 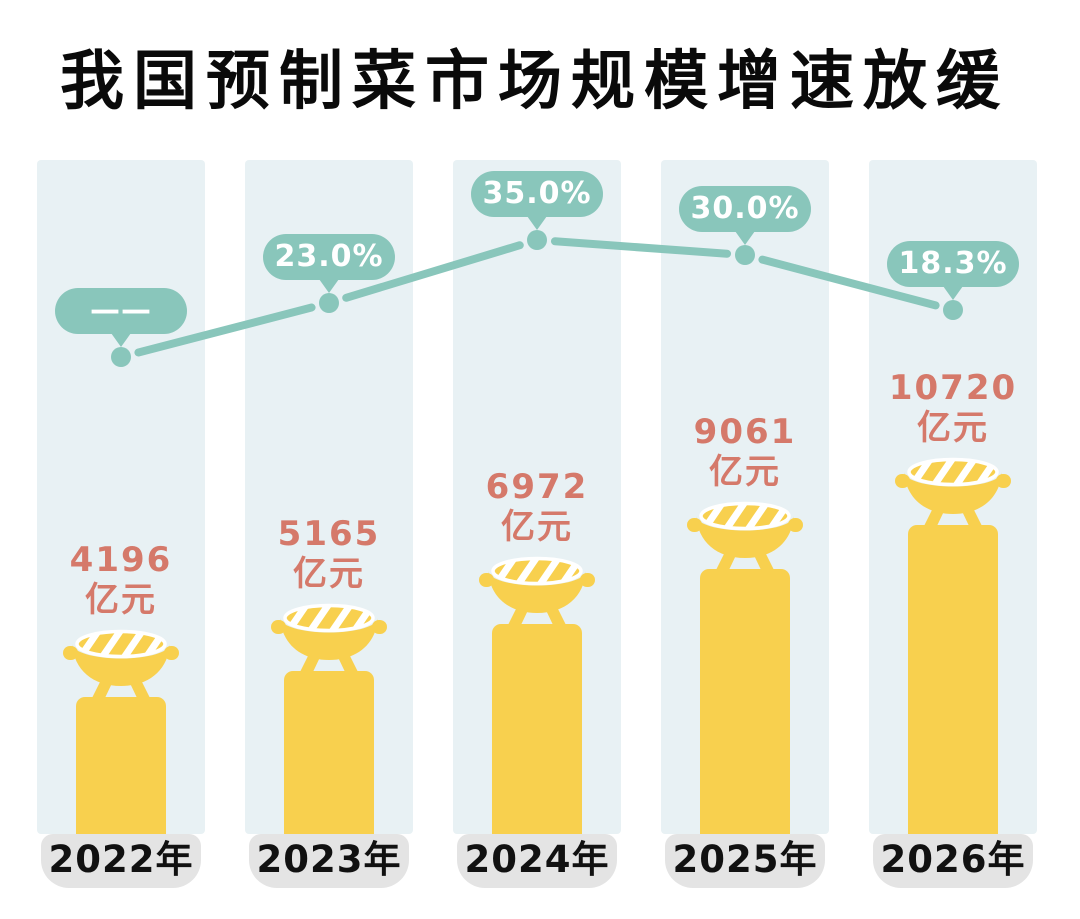 What do you see at coordinates (745, 215) in the screenshot?
I see `growth-rate-bubble: 30.0%` at bounding box center [745, 215].